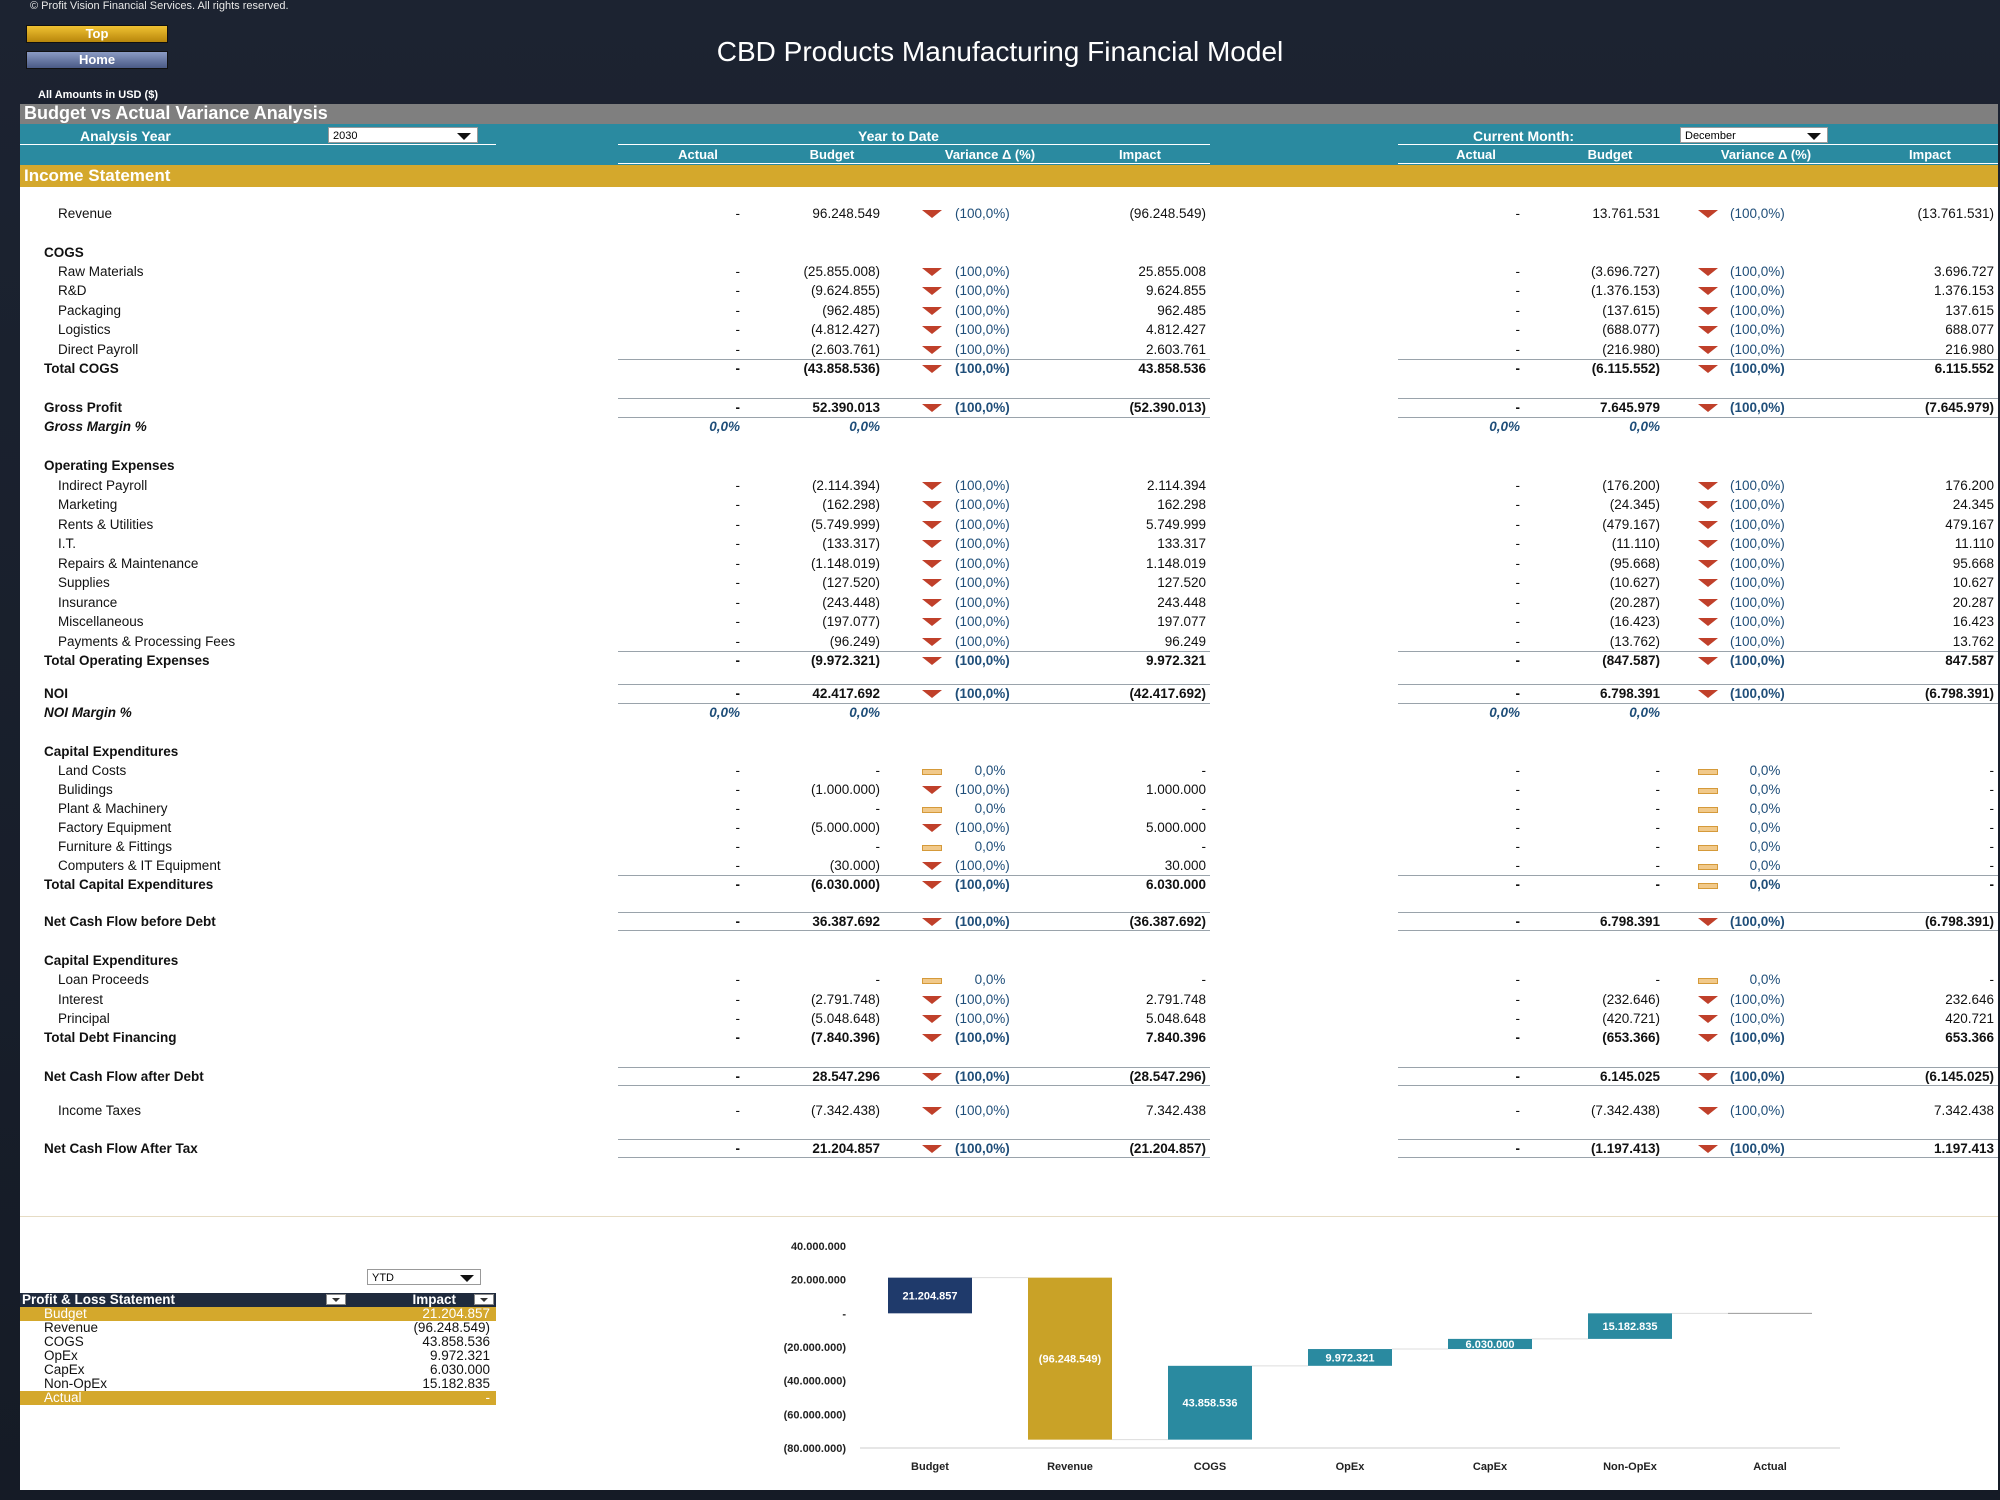 Image resolution: width=2000 pixels, height=1500 pixels. I want to click on month-budget-cell: (653.366), so click(1631, 1037).